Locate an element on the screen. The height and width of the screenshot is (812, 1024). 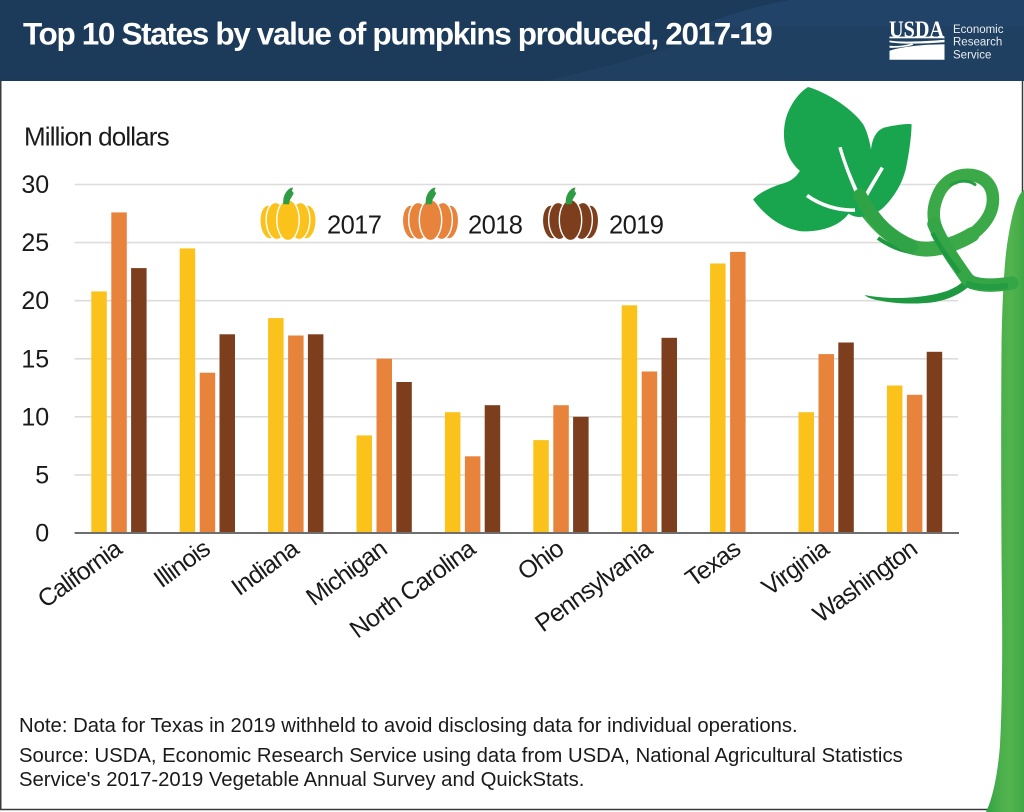
svg-text: Indiana is located at coordinates (265, 568).